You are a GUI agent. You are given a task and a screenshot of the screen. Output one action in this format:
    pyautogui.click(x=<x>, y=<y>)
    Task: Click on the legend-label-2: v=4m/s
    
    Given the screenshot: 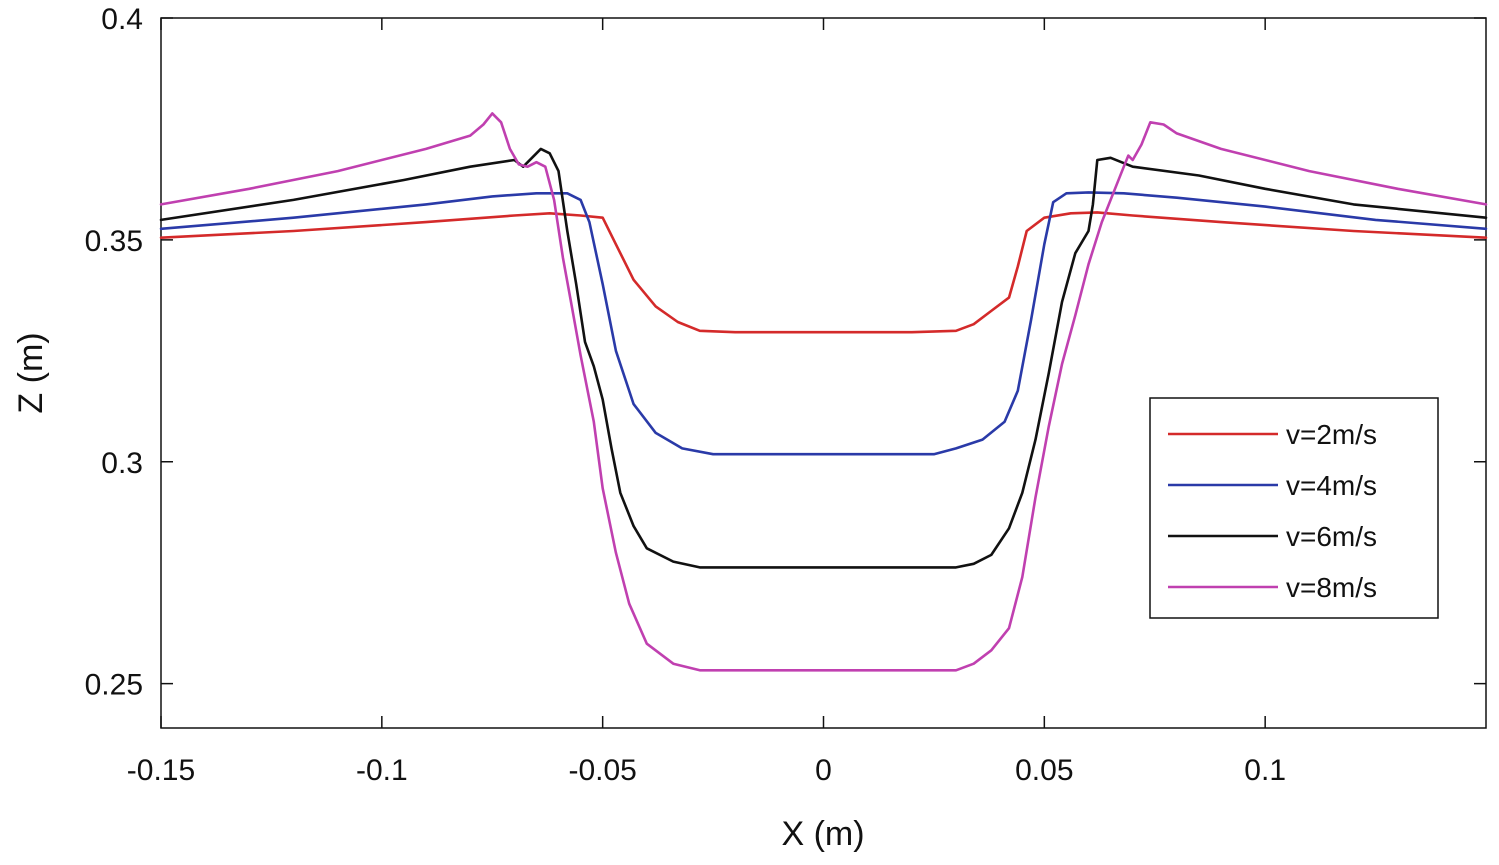 What is the action you would take?
    pyautogui.click(x=1331, y=485)
    